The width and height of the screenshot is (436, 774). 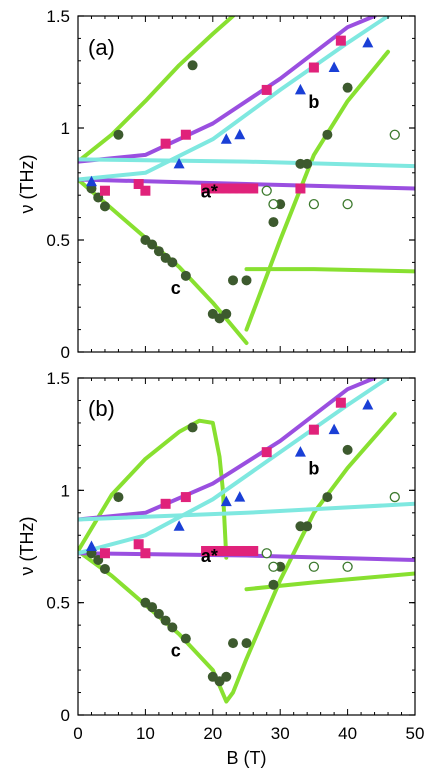 I want to click on curve-label-b: b, so click(x=313, y=469).